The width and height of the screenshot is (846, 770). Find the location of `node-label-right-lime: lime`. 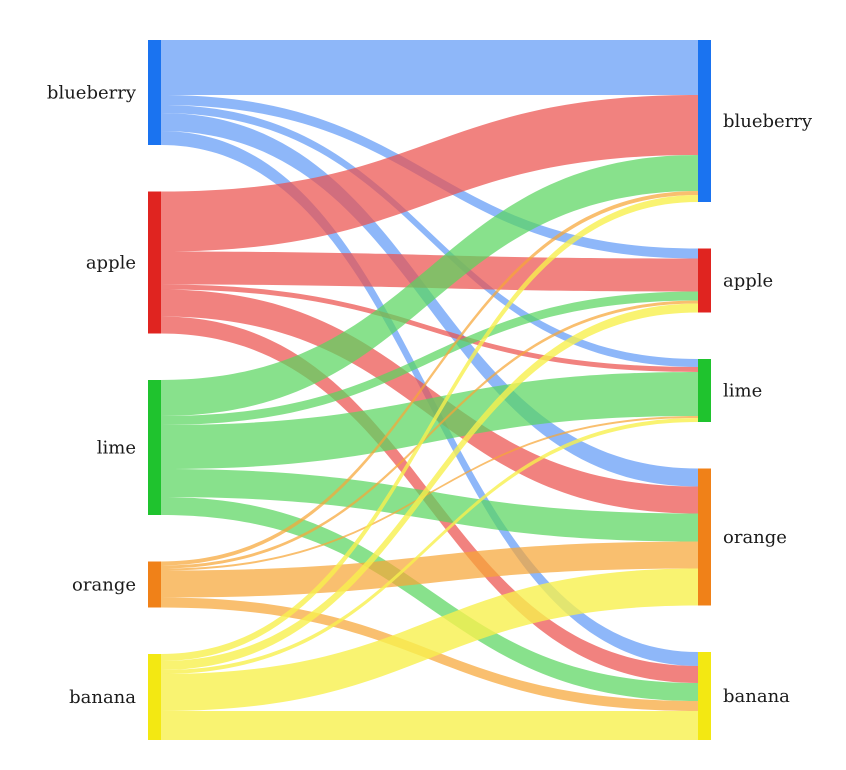

node-label-right-lime: lime is located at coordinates (742, 391).